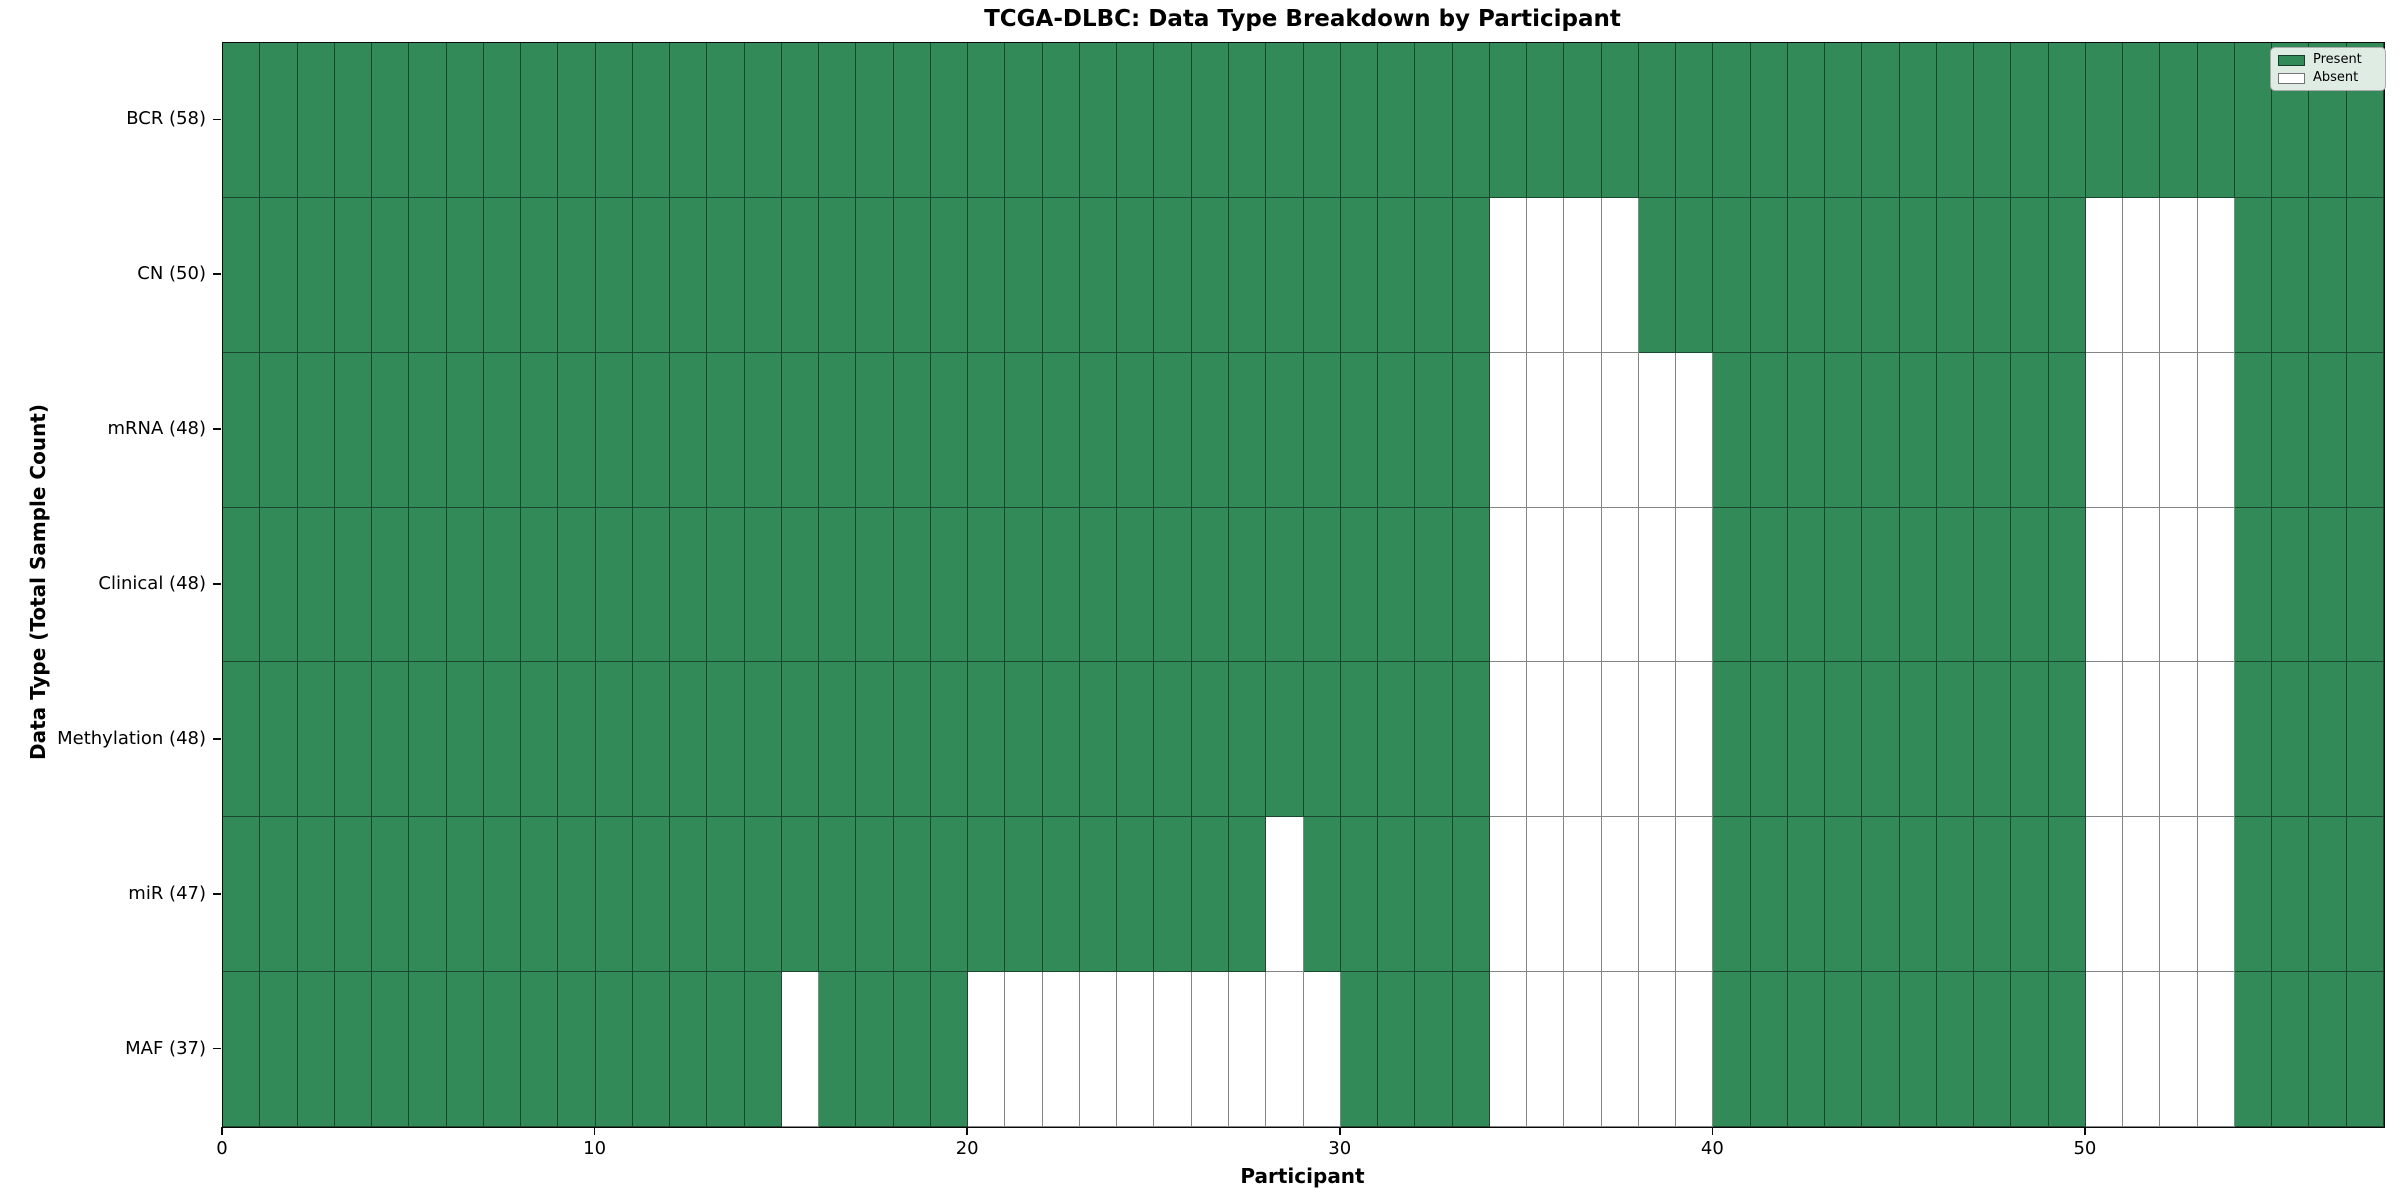 The image size is (2400, 1200). Describe the element at coordinates (222, 1148) in the screenshot. I see `x-tick-label-0: 0` at that location.